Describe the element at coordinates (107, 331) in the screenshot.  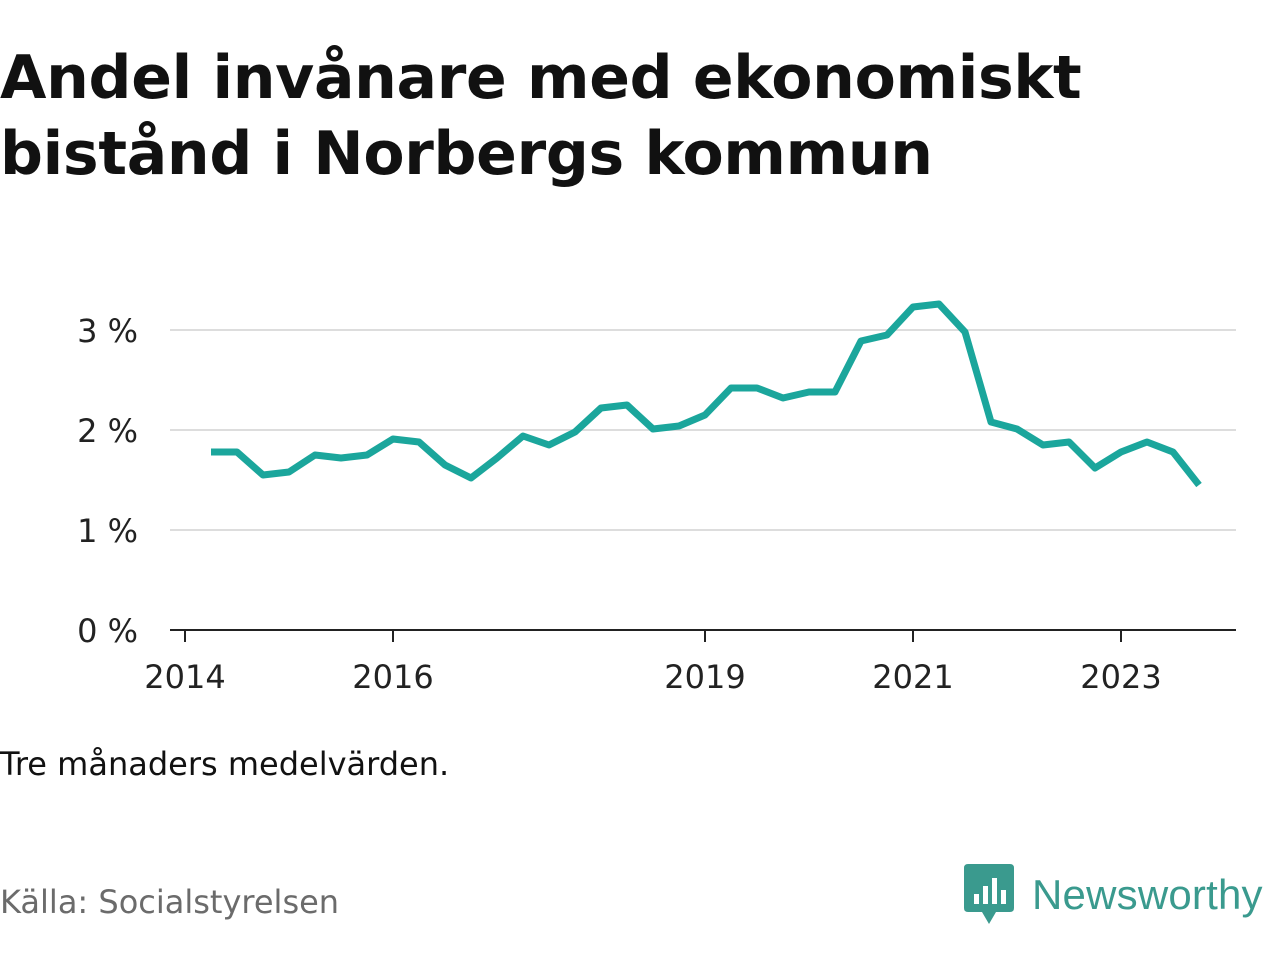
I see `y-tick-label: 3 %` at that location.